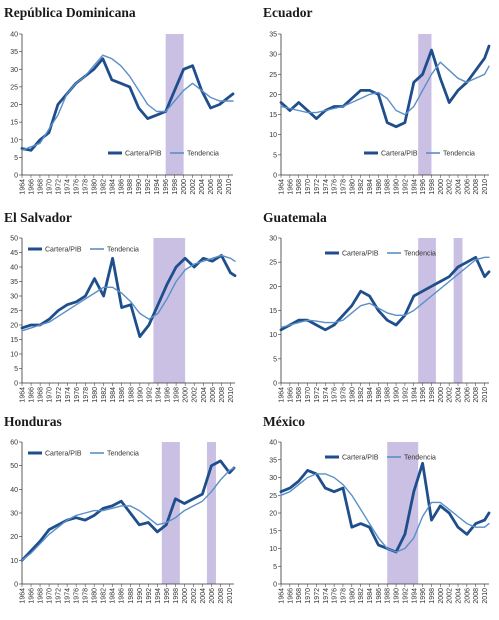  Describe the element at coordinates (284, 421) in the screenshot. I see `chart-title: México` at that location.